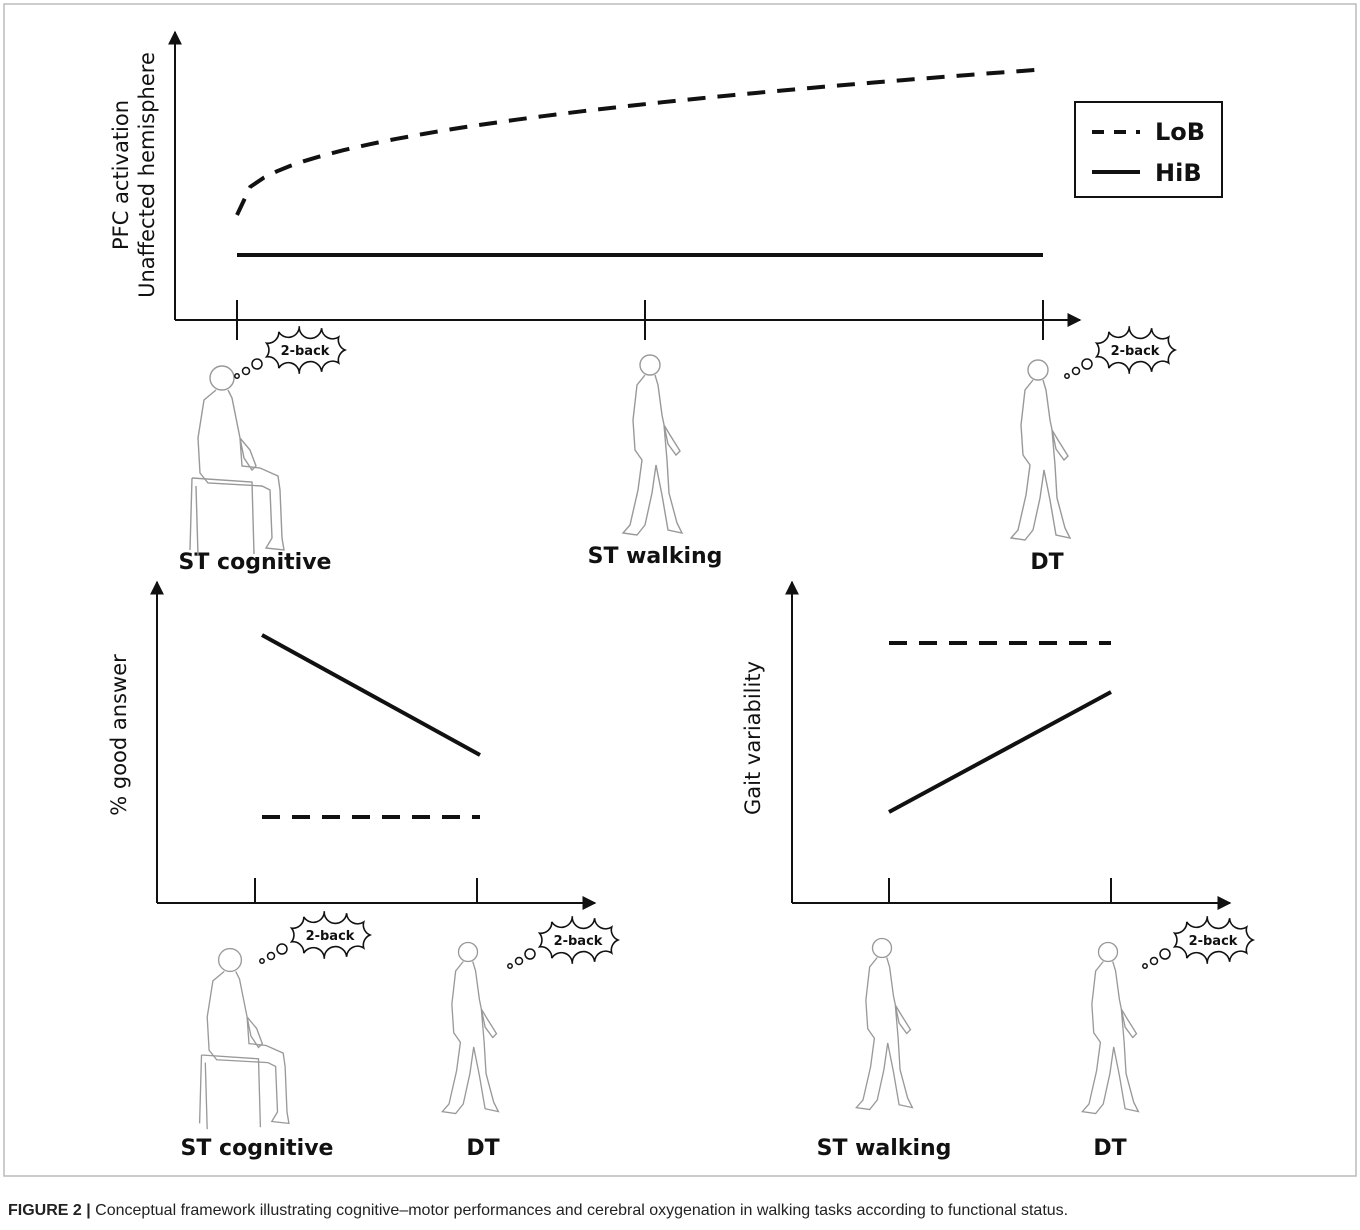 The image size is (1360, 1230). I want to click on legend-label: LoB, so click(1180, 132).